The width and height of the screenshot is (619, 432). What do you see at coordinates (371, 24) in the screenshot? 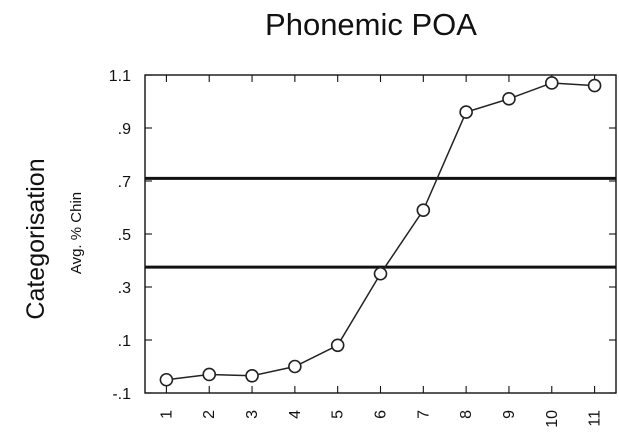
I see `chart-title: Phonemic POA` at bounding box center [371, 24].